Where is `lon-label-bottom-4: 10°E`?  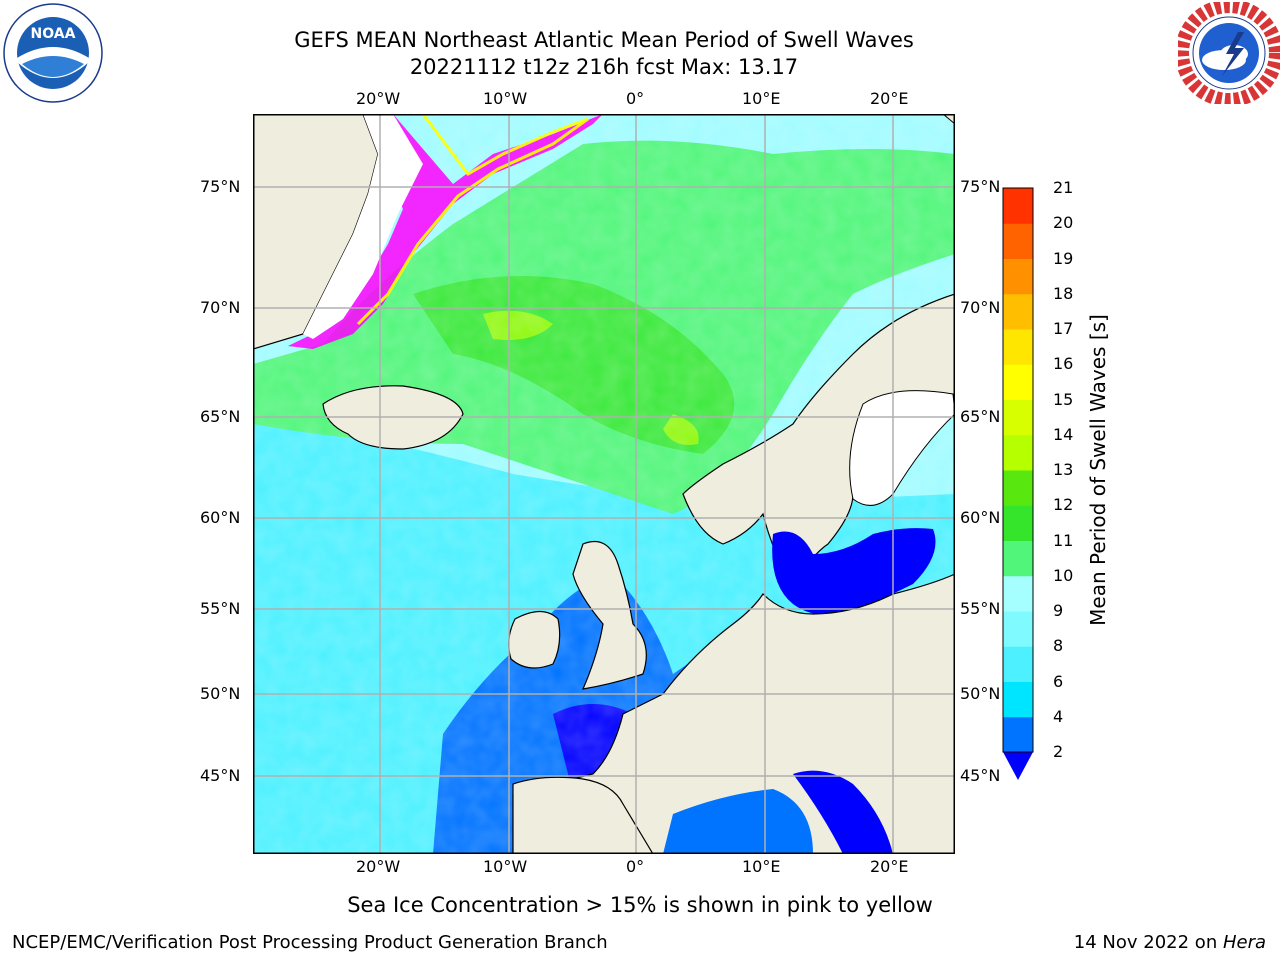
lon-label-bottom-4: 10°E is located at coordinates (761, 866).